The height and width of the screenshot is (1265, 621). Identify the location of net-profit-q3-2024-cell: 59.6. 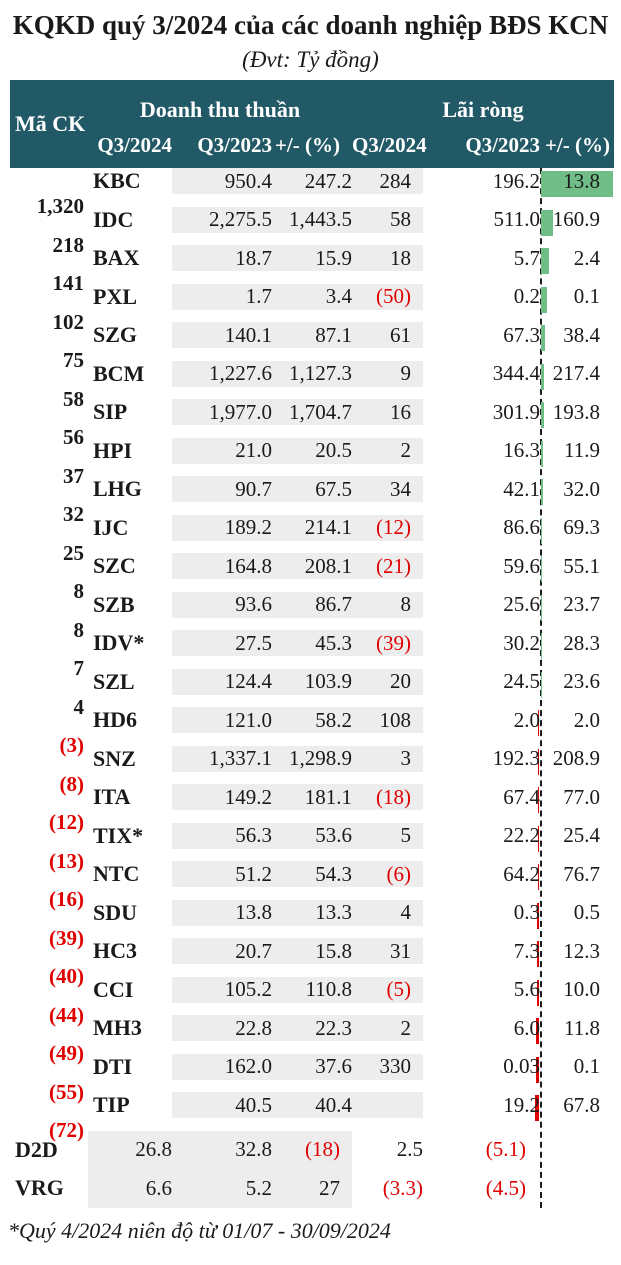
(521, 565).